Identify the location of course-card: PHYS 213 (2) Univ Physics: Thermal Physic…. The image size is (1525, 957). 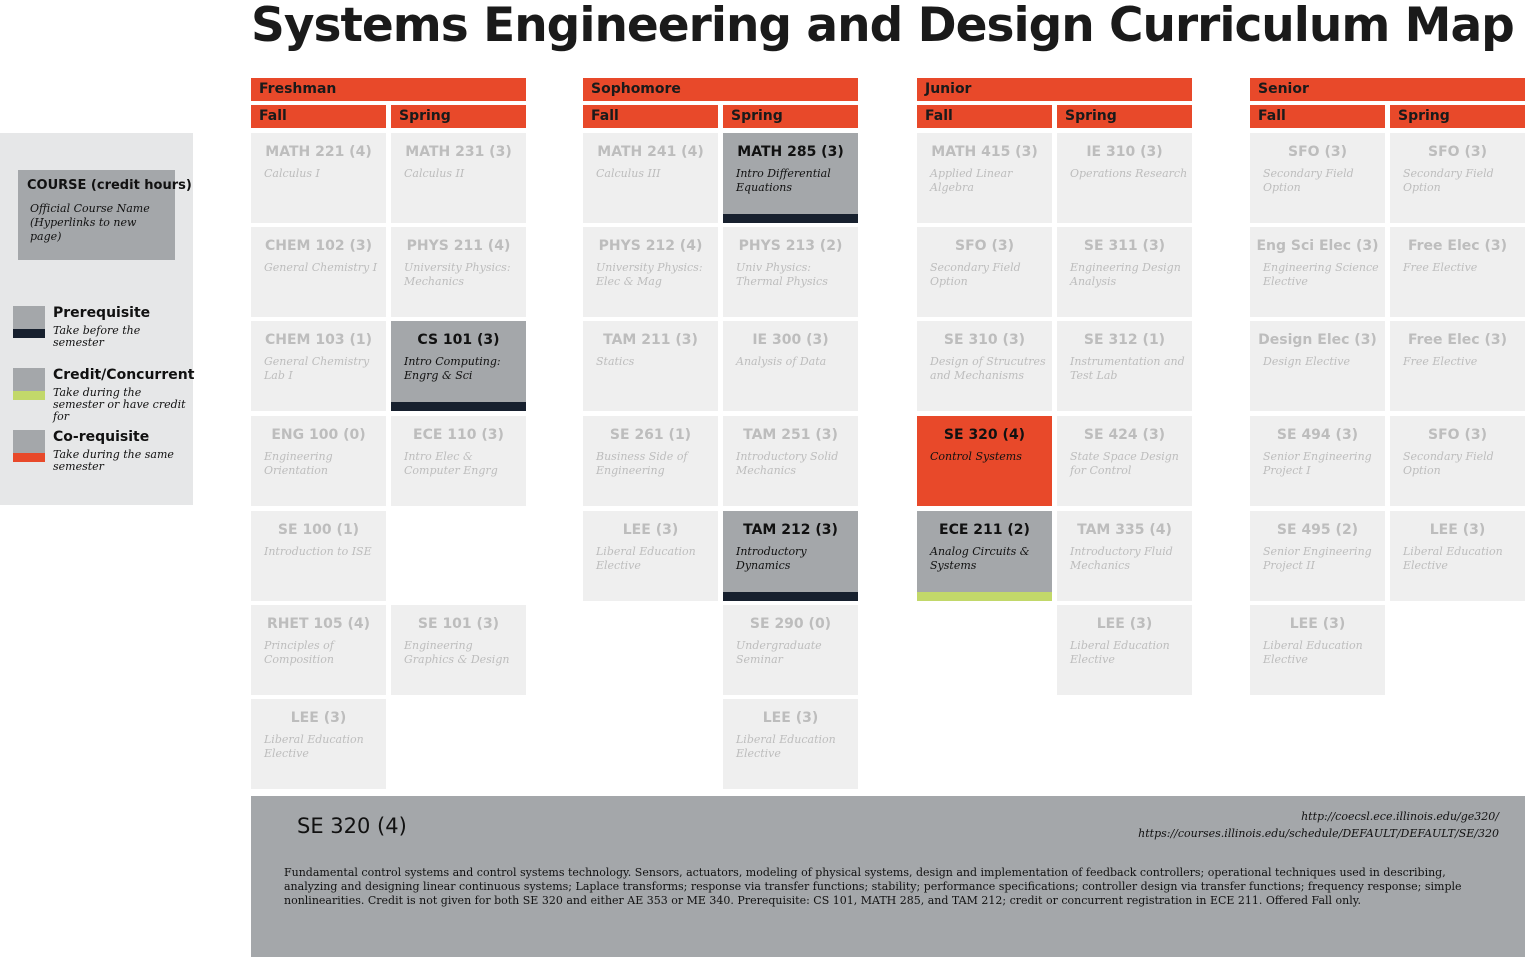
(790, 272).